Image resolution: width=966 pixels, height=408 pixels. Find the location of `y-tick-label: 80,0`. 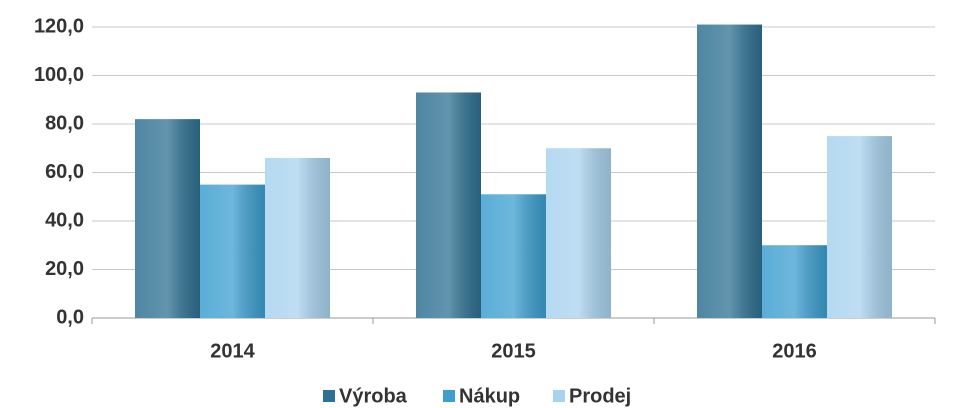

y-tick-label: 80,0 is located at coordinates (64, 123).